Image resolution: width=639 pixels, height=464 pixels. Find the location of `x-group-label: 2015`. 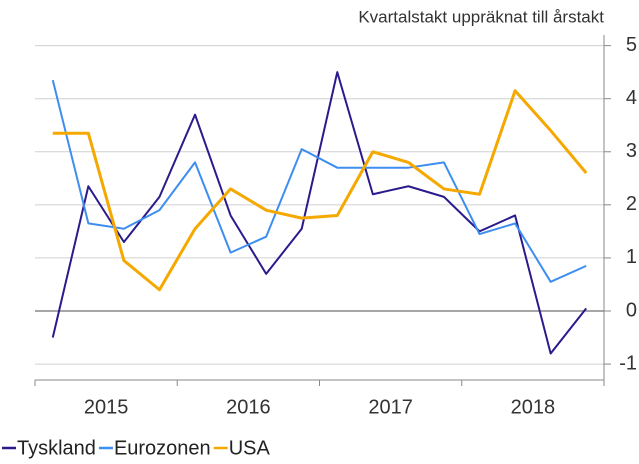

x-group-label: 2015 is located at coordinates (106, 407).